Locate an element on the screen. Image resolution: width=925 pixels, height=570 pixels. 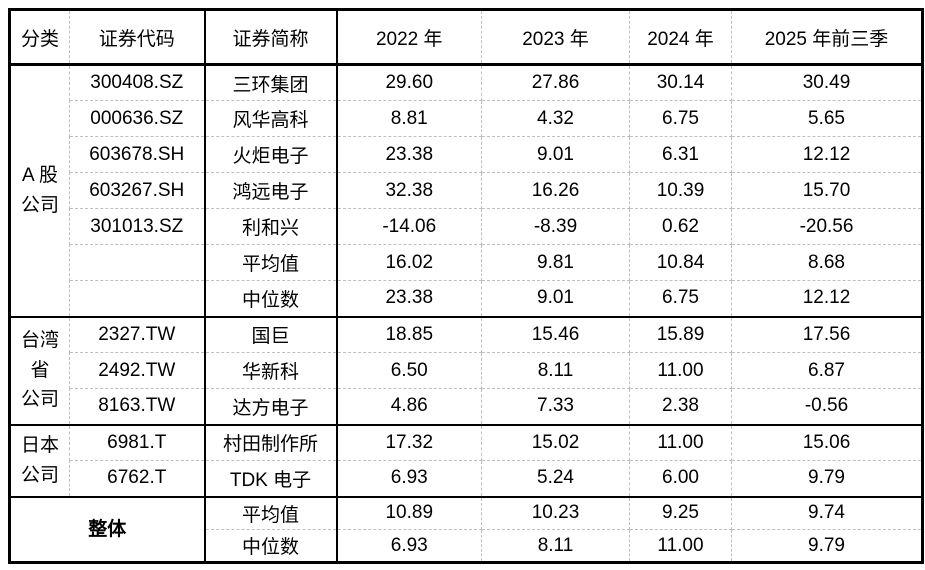
value-cell: 15.70 is located at coordinates (827, 190).